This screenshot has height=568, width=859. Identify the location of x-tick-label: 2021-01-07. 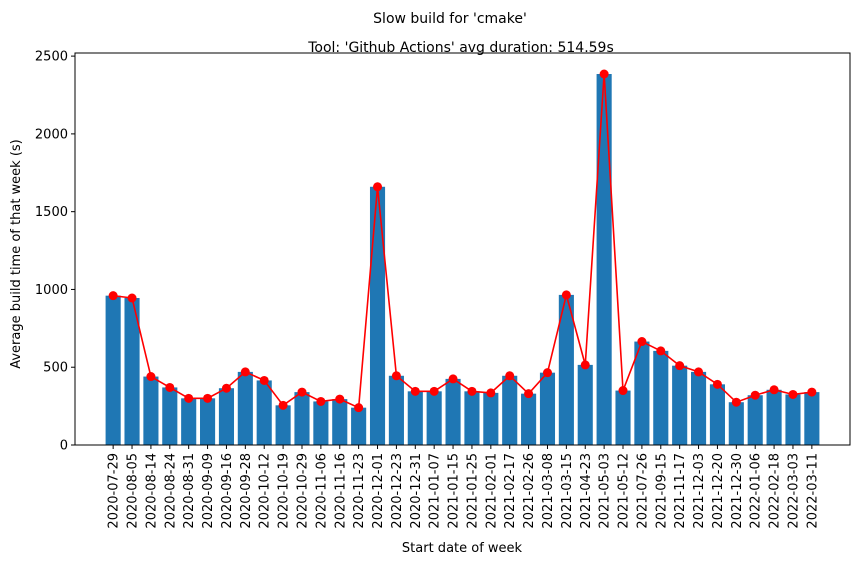
(435, 491).